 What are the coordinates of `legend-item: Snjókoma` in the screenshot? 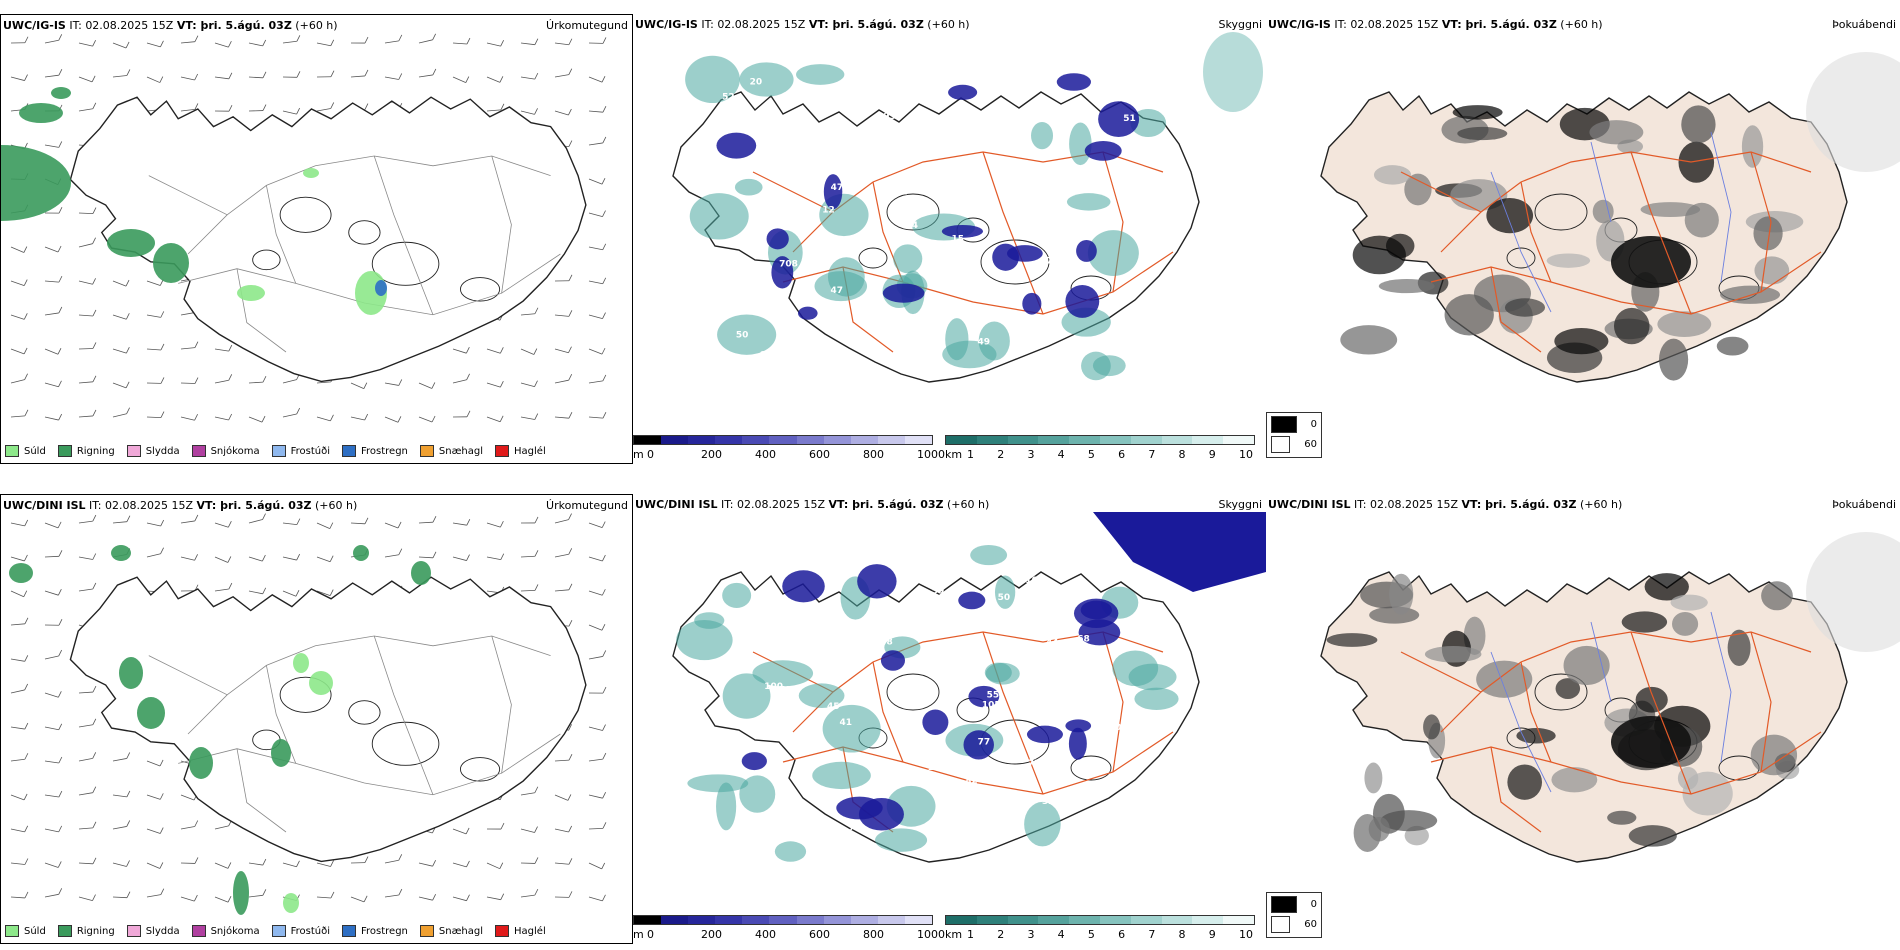 It's located at (225, 931).